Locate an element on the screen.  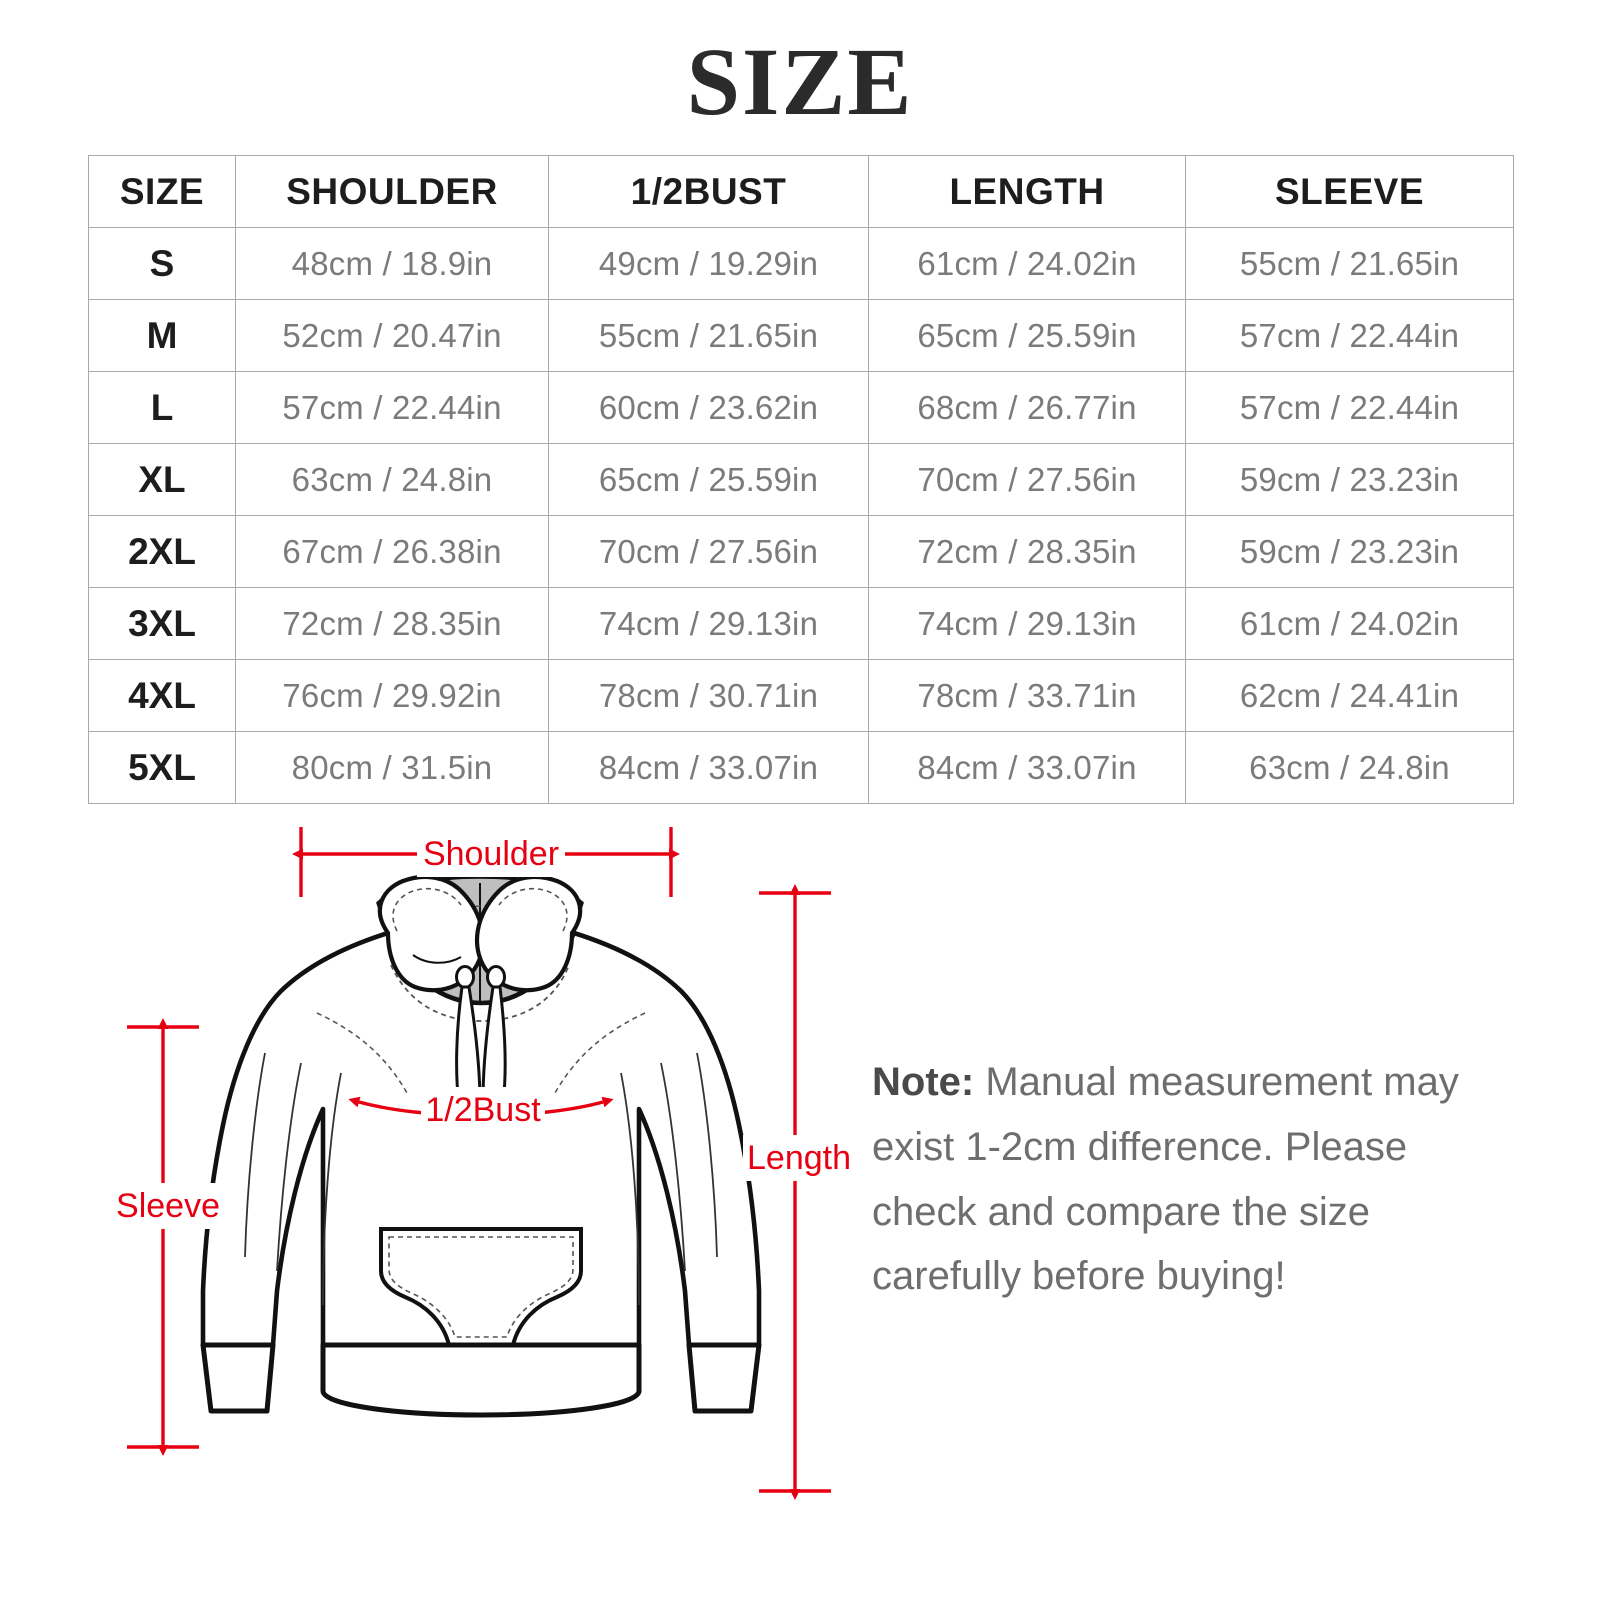
cell-bust: 60cm / 23.62in is located at coordinates (708, 407).